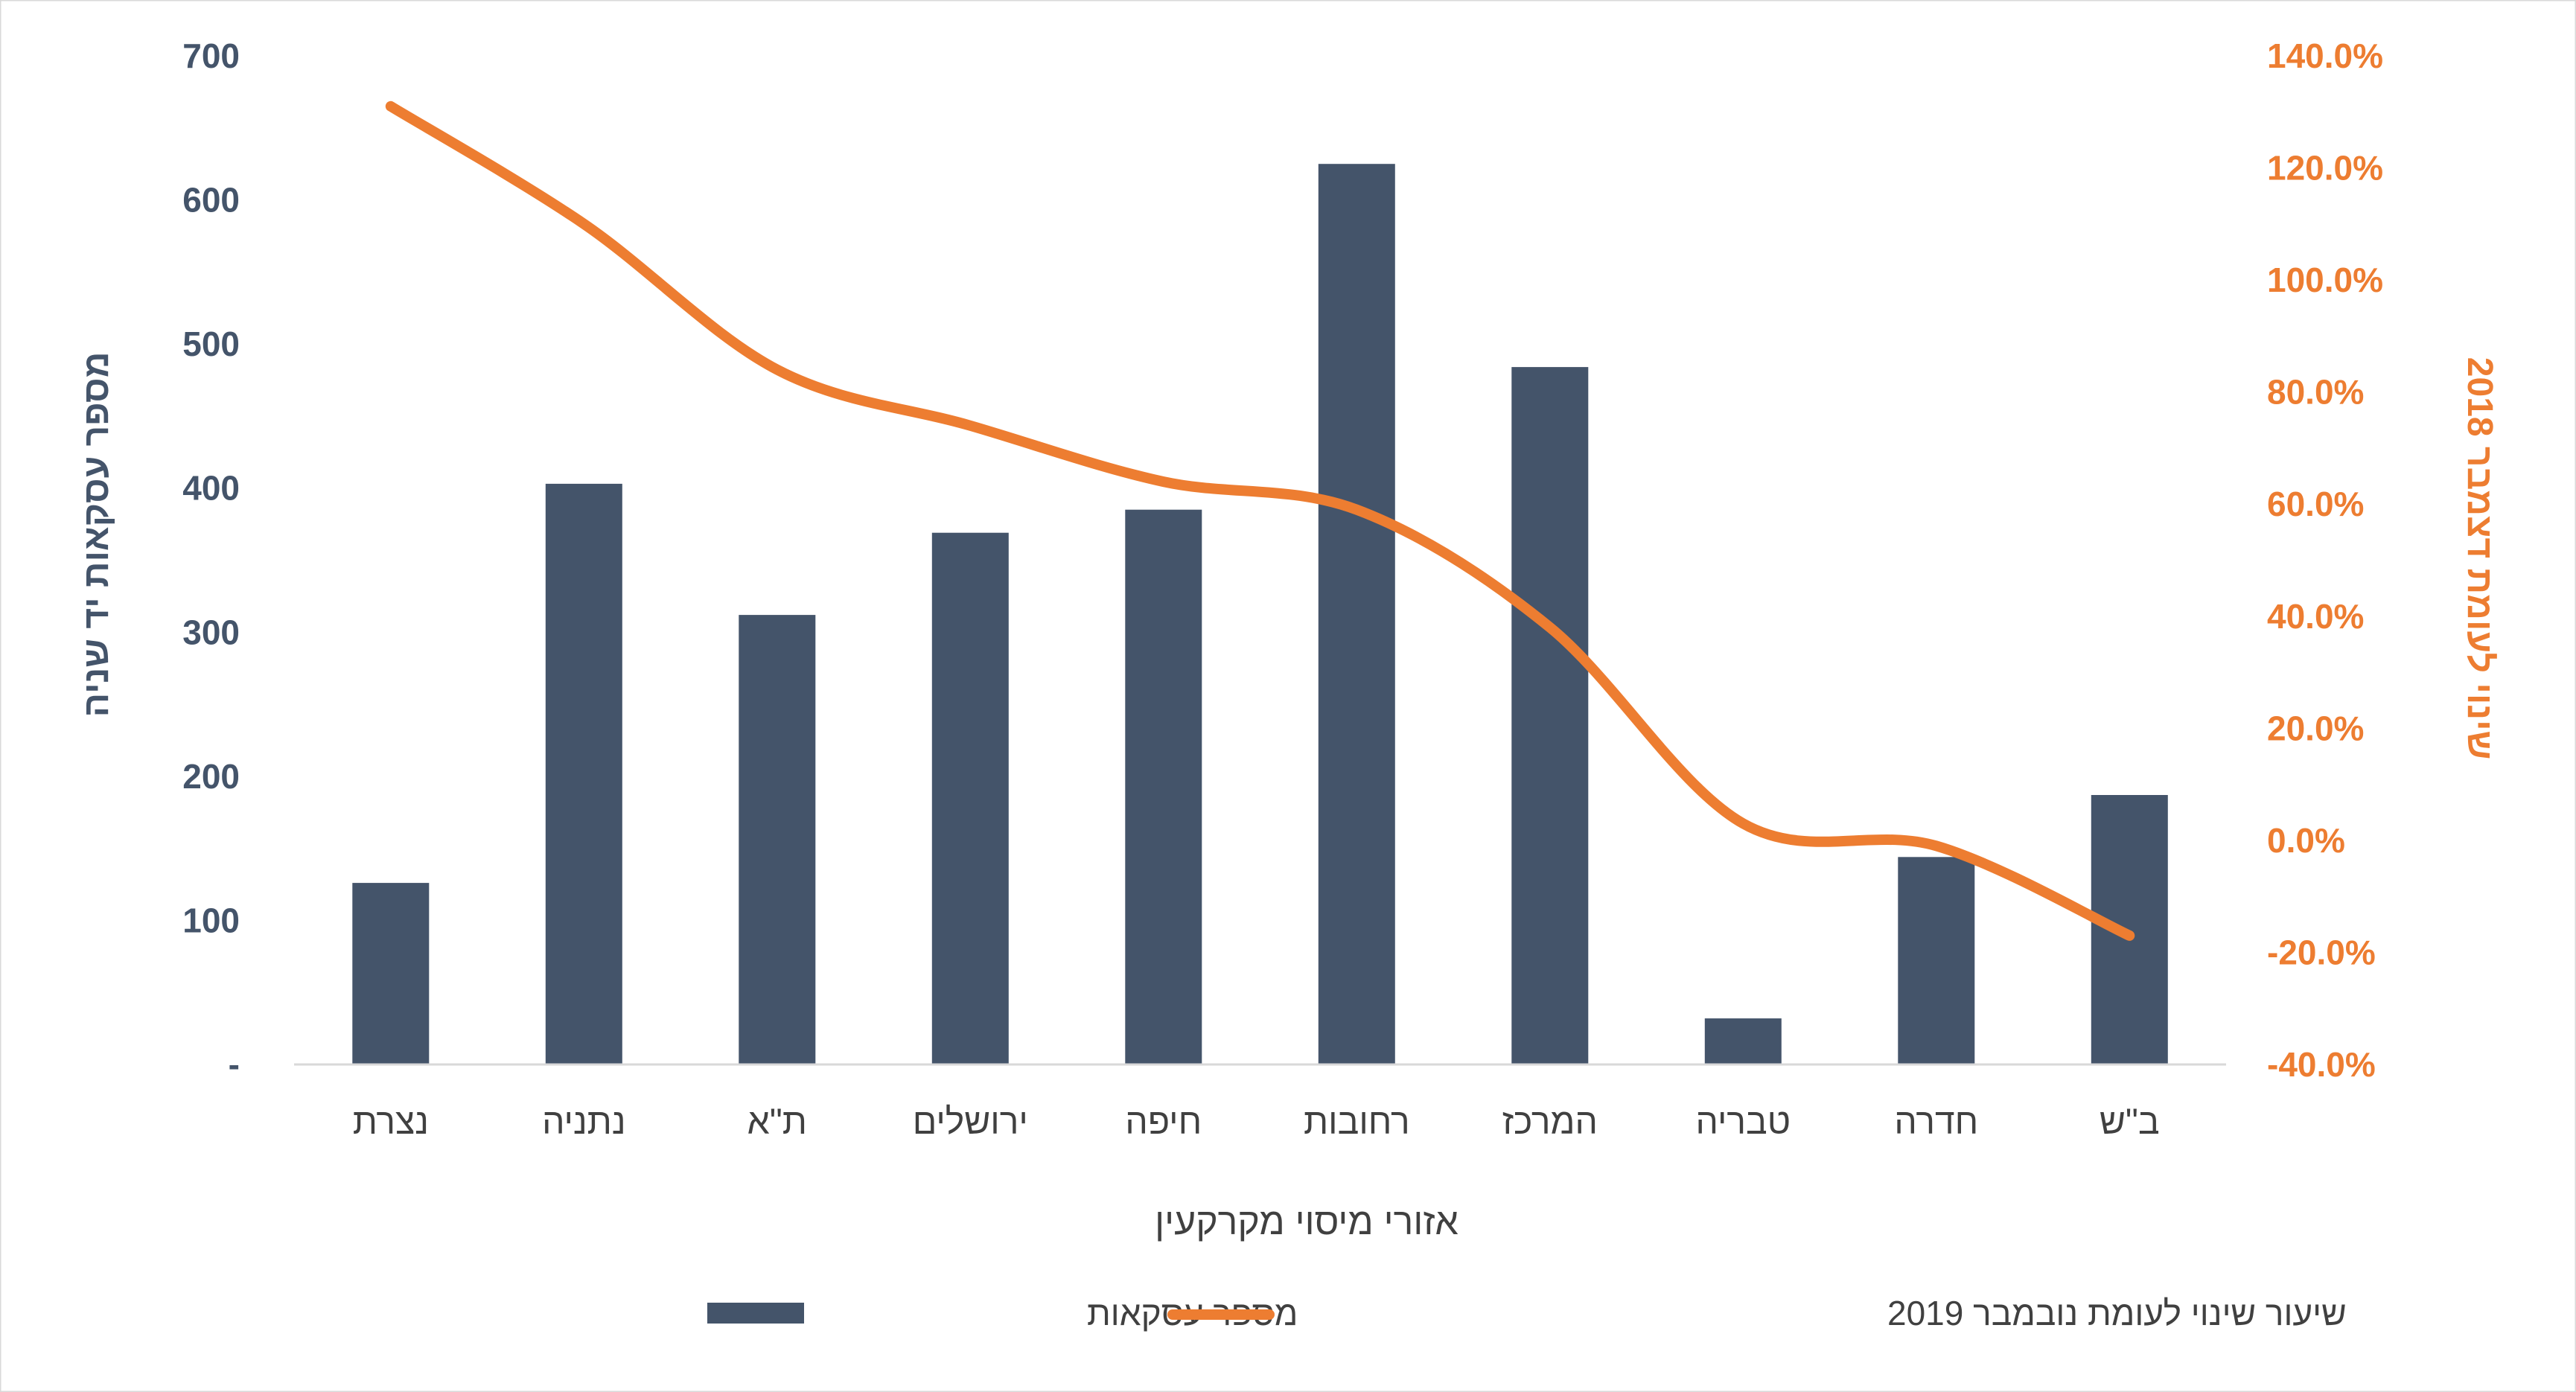 The height and width of the screenshot is (1392, 2576). What do you see at coordinates (755, 1313) in the screenshot?
I see `legend-swatch-bars` at bounding box center [755, 1313].